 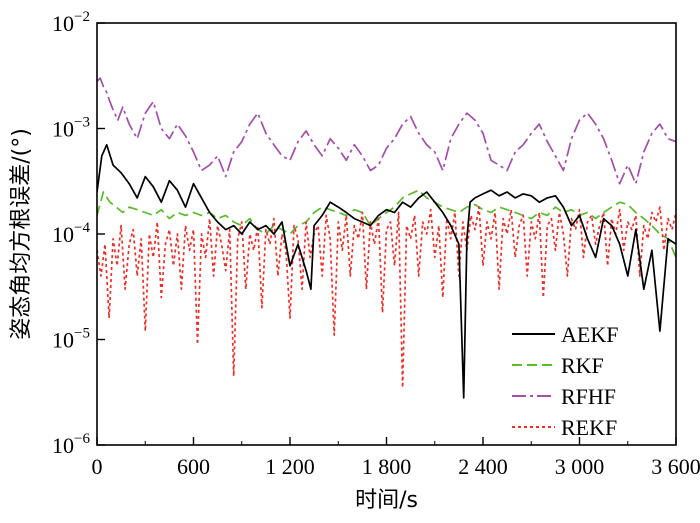 I want to click on series-line-rkf, so click(x=386, y=223).